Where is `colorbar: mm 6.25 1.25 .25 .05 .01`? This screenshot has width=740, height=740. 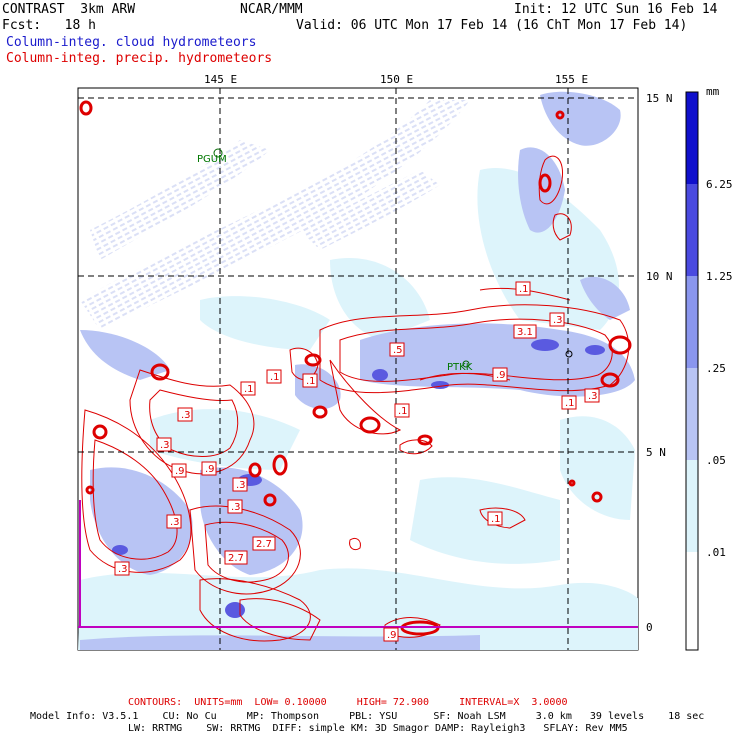 colorbar: mm 6.25 1.25 .25 .05 .01 is located at coordinates (709, 368).